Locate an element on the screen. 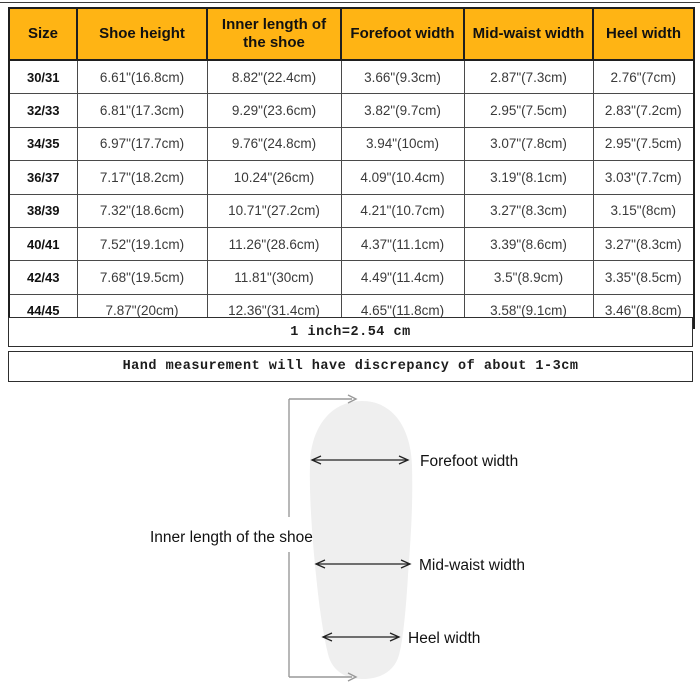 The width and height of the screenshot is (700, 700). column-header-mid-waist-width: Mid-waist width is located at coordinates (528, 34).